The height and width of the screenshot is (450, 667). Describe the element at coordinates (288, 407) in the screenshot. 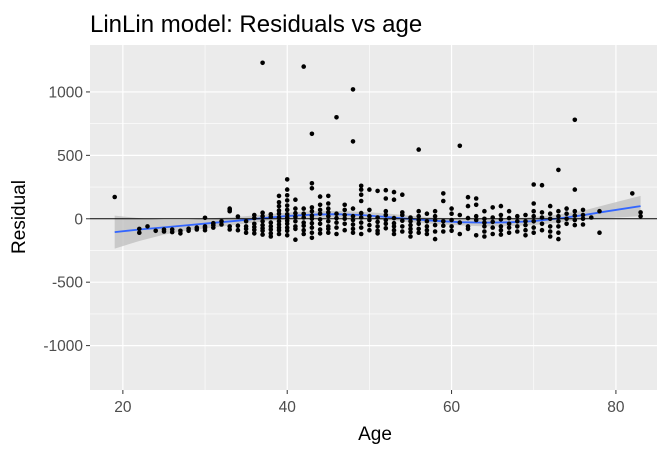

I see `x-tick-label: 40` at that location.